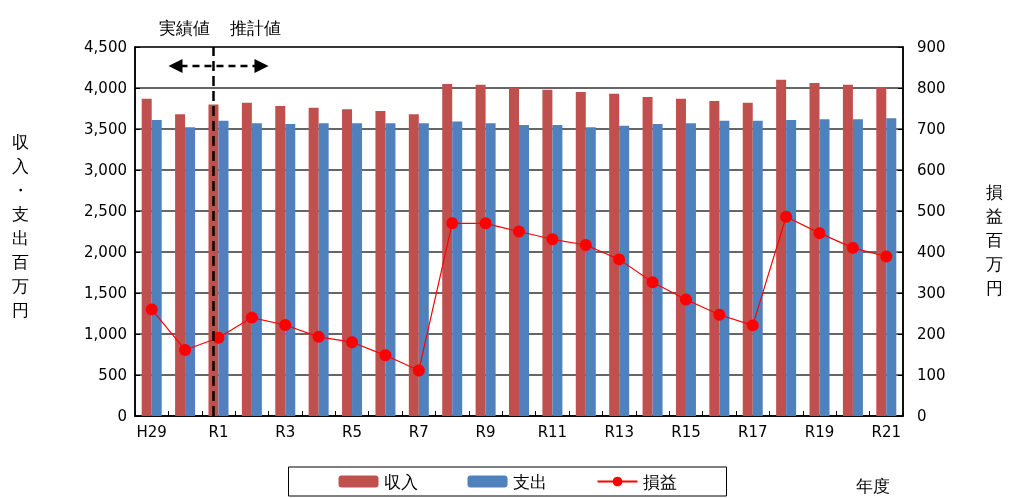 Image resolution: width=1015 pixels, height=498 pixels. Describe the element at coordinates (686, 431) in the screenshot. I see `x-tick-label: R15` at that location.